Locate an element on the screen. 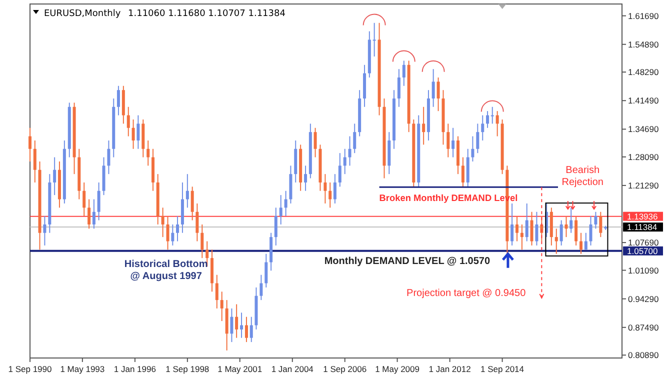 This screenshot has height=378, width=665. y-tick-label: 0.80890 is located at coordinates (643, 355).